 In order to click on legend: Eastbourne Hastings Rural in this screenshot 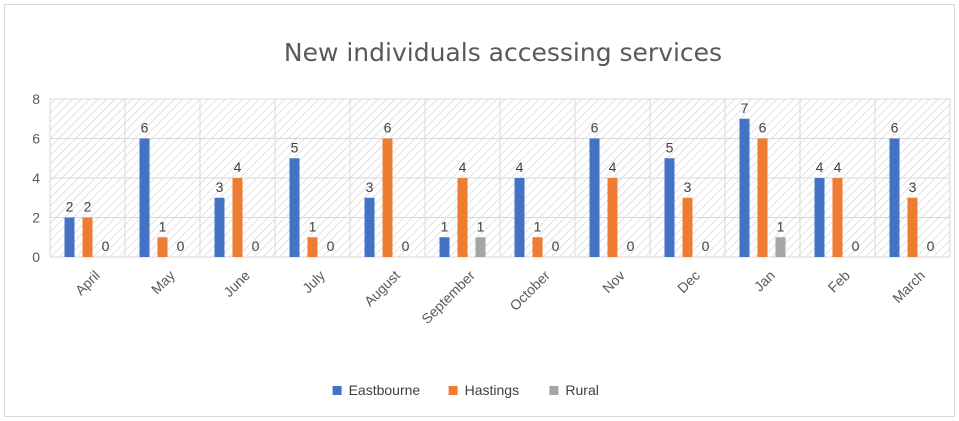, I will do `click(465, 390)`.